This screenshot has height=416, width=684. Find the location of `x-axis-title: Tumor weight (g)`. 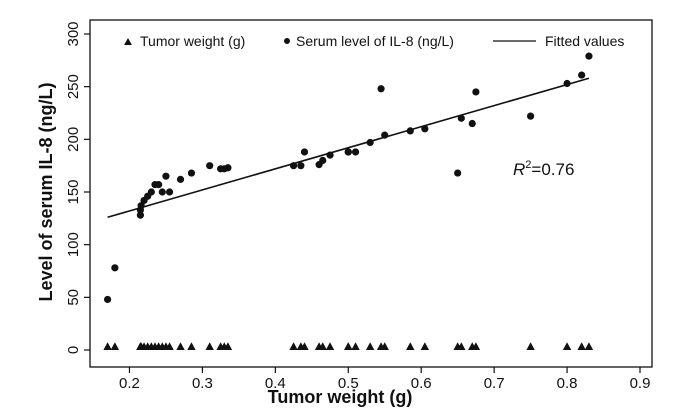

x-axis-title: Tumor weight (g) is located at coordinates (340, 397).